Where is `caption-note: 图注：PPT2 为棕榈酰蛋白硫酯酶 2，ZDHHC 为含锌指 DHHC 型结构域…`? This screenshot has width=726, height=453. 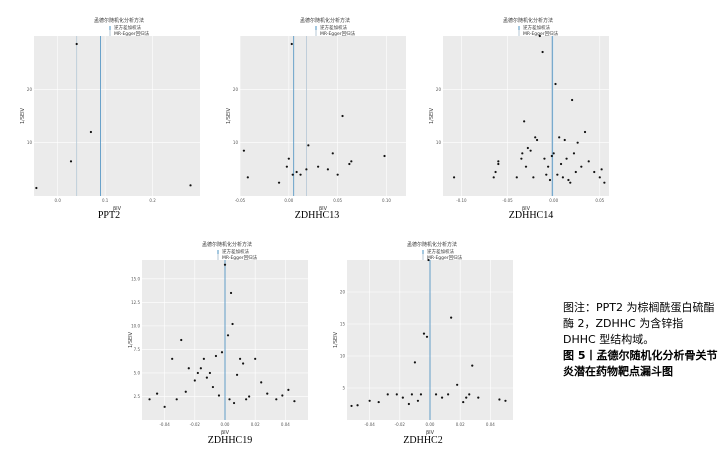 caption-note: 图注：PPT2 为棕榈酰蛋白硫酯酶 2，ZDHHC 为含锌指 DHHC 型结构域… is located at coordinates (639, 323).